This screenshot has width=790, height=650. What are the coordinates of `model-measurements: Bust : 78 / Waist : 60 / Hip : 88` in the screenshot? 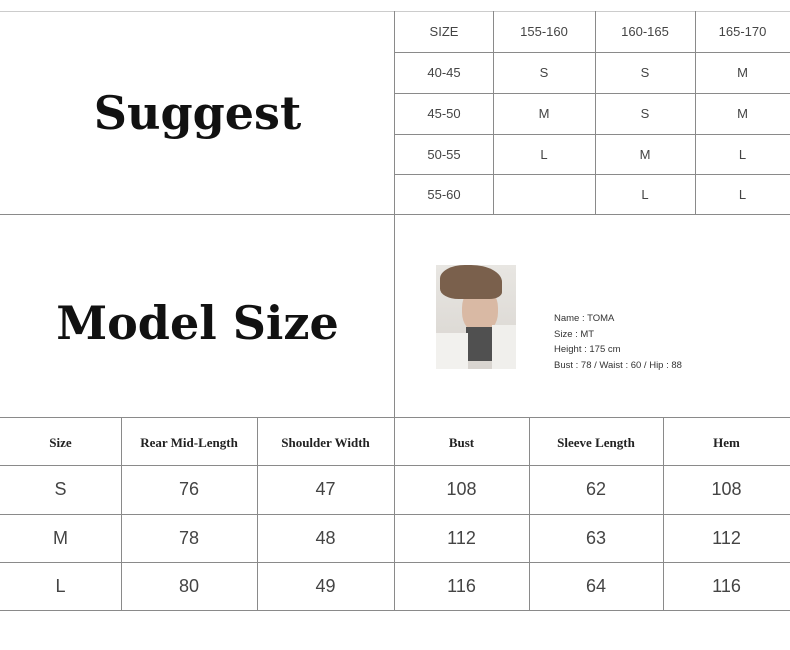 It's located at (618, 365).